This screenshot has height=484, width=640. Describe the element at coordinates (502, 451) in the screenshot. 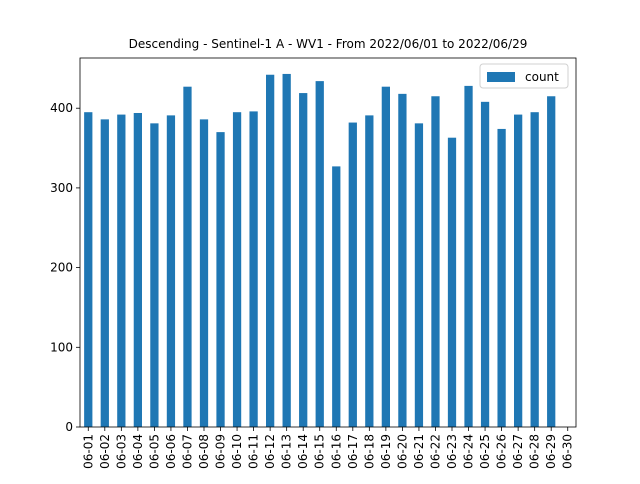

I see `x-tick-label: 06-26` at that location.